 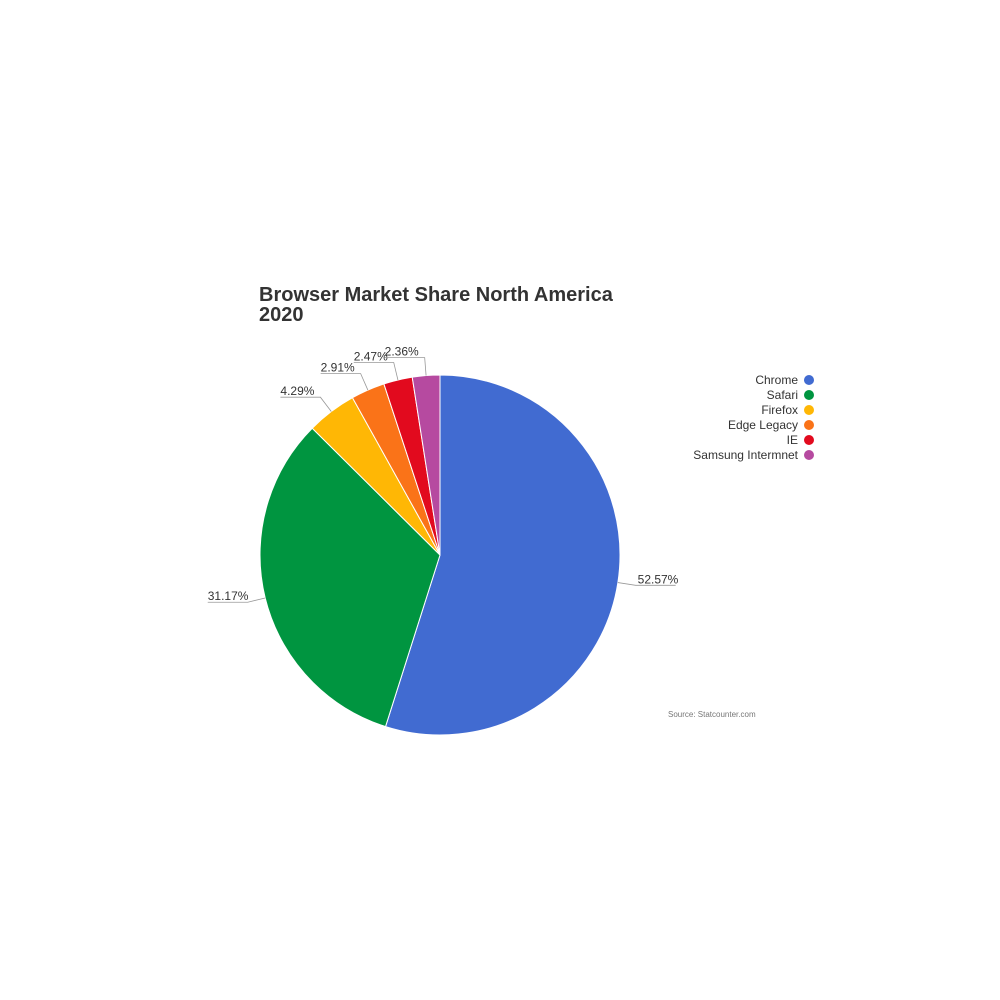 What do you see at coordinates (344, 382) in the screenshot?
I see `callout-line-edge-legacy` at bounding box center [344, 382].